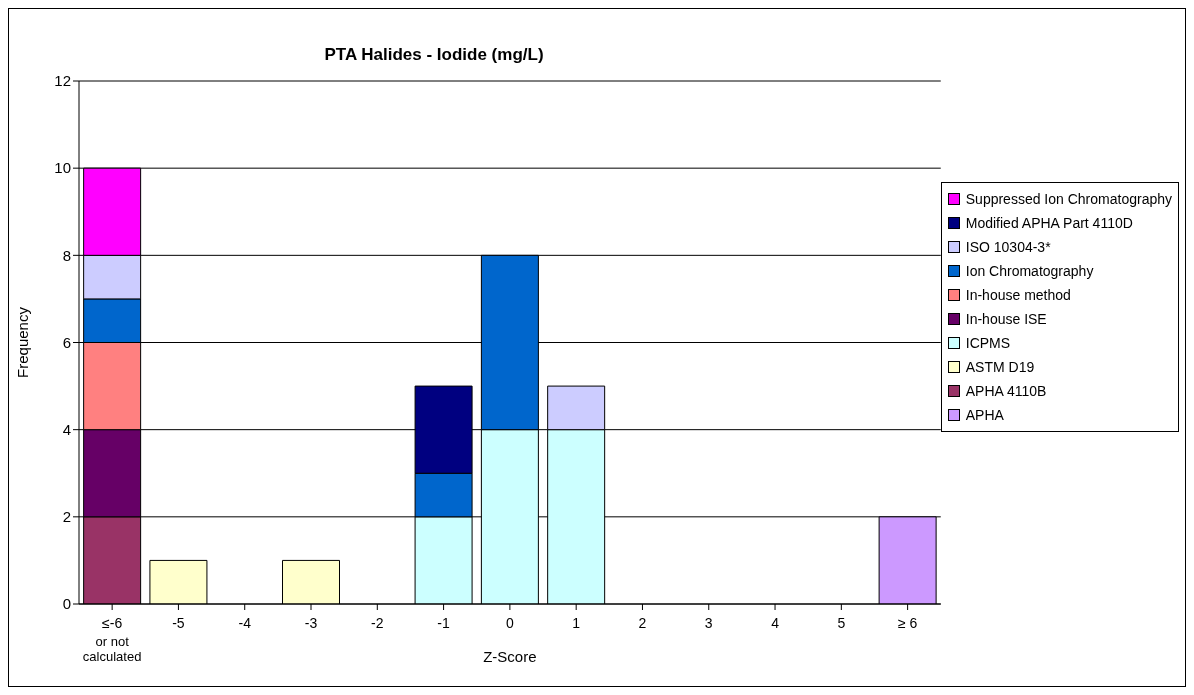 The height and width of the screenshot is (695, 1194). Describe the element at coordinates (1029, 270) in the screenshot. I see `legend-label: Ion Chromatography` at that location.